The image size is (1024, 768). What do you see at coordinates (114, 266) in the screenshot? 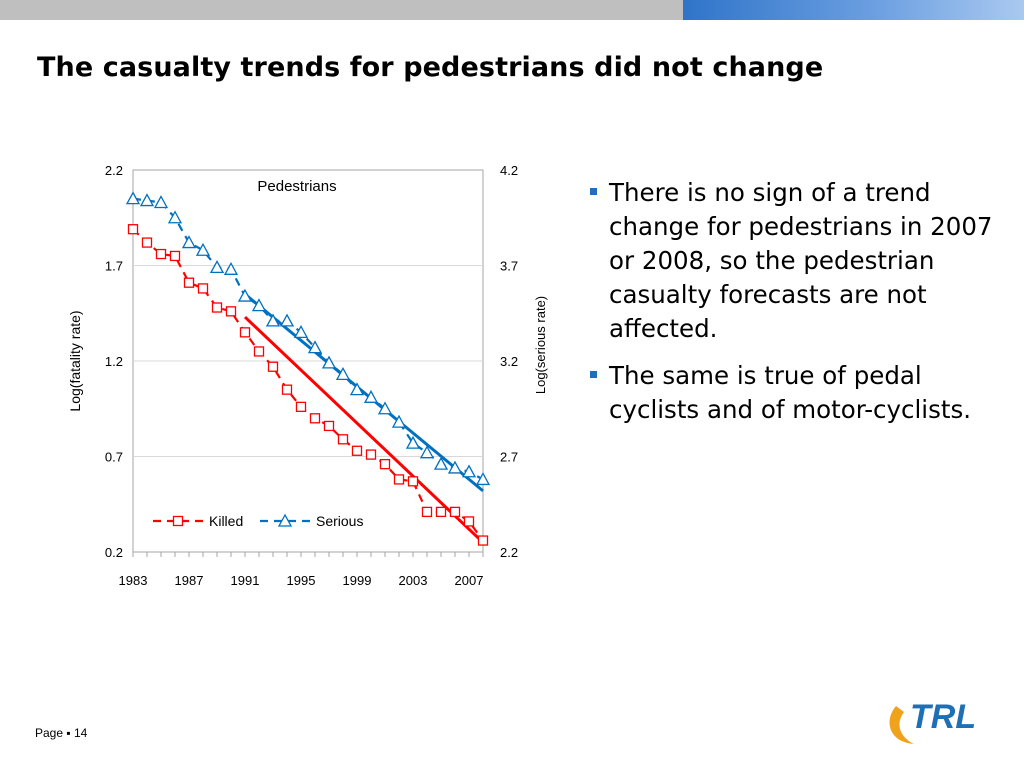
I see `y-tick-label: 1.7` at bounding box center [114, 266].